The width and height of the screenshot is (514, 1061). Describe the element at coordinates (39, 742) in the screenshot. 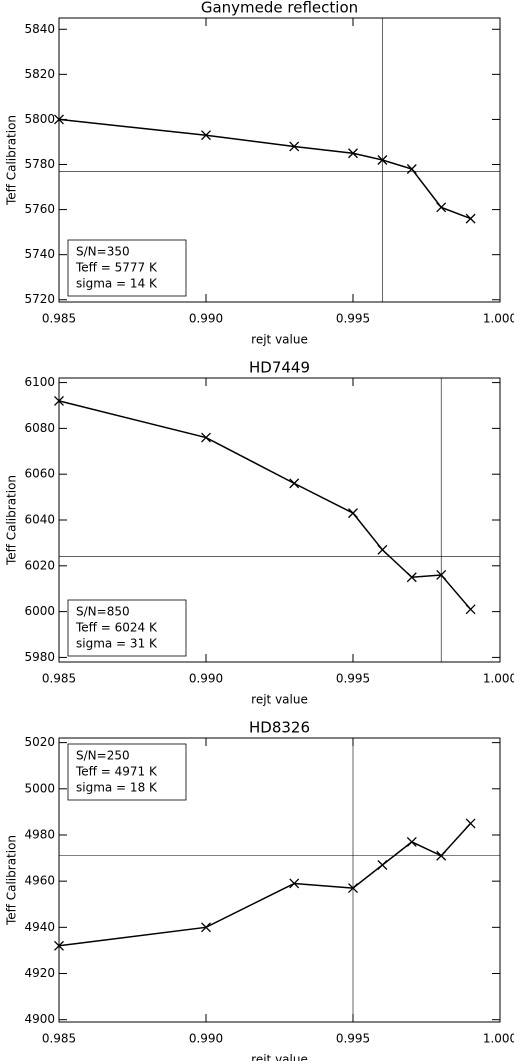

I see `y-tick-label: 5020` at that location.